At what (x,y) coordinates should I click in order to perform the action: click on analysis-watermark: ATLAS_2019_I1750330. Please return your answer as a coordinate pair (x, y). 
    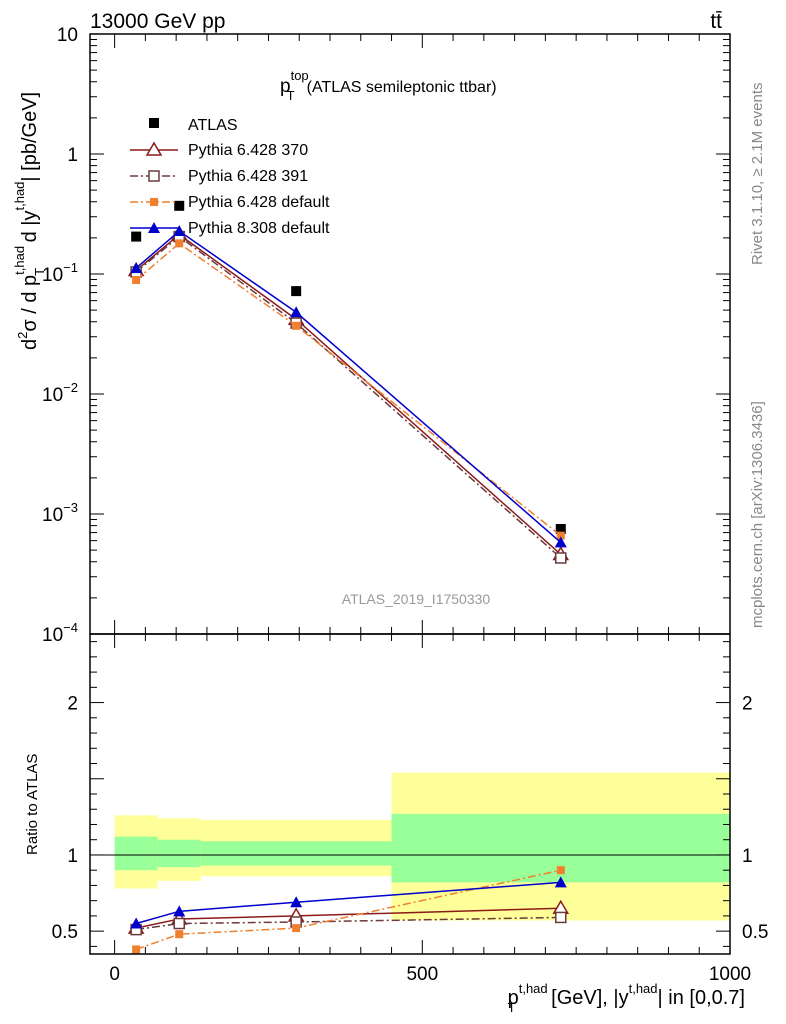
    Looking at the image, I should click on (416, 599).